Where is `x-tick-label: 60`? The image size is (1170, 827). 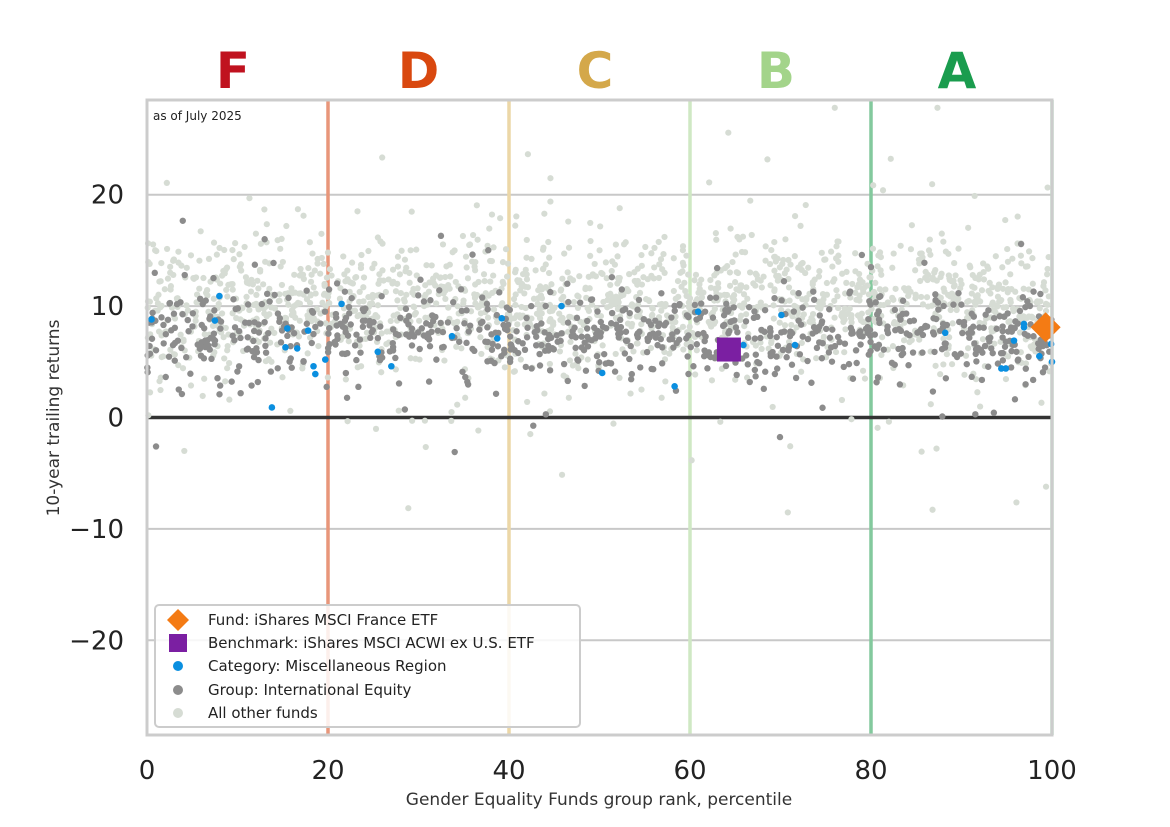
x-tick-label: 60 is located at coordinates (689, 771).